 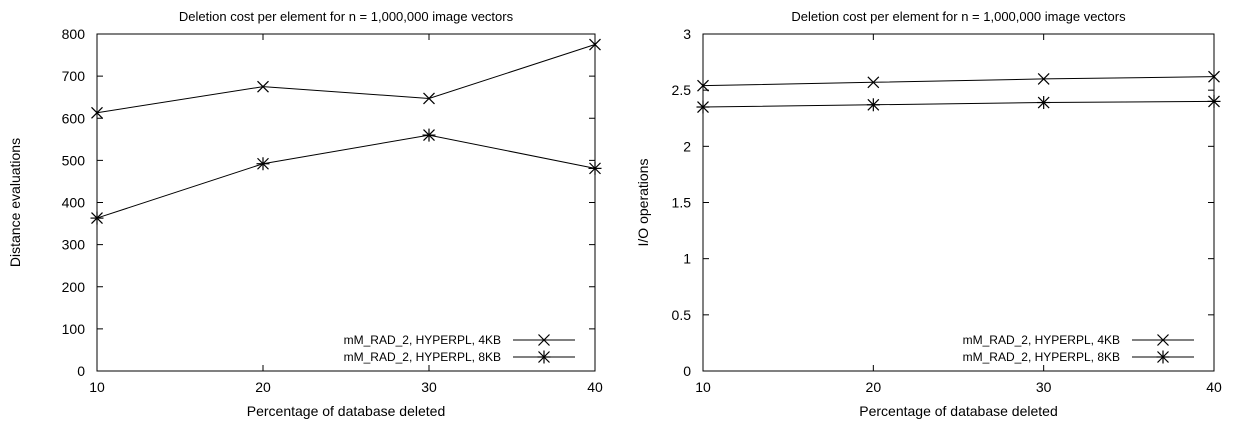 What do you see at coordinates (422, 357) in the screenshot?
I see `chart1-legend-label-2: mM_RAD_2, HYPERPL, 8KB` at bounding box center [422, 357].